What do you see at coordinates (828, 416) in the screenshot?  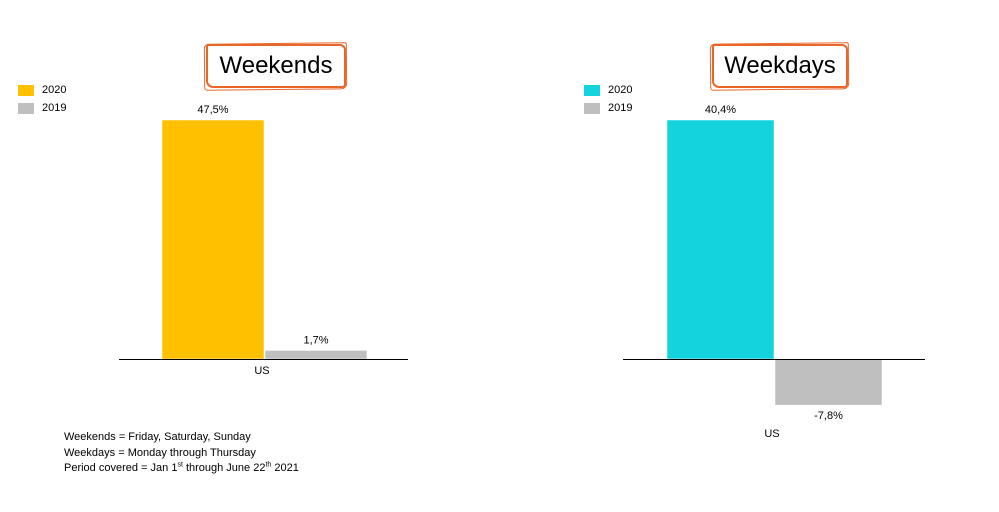 I see `data-label-2019: -7,8%` at bounding box center [828, 416].